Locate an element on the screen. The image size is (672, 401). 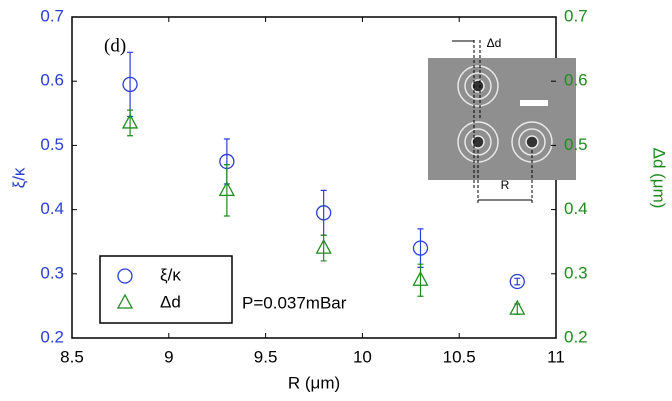
y-tick-label: 0.4 is located at coordinates (52, 208).